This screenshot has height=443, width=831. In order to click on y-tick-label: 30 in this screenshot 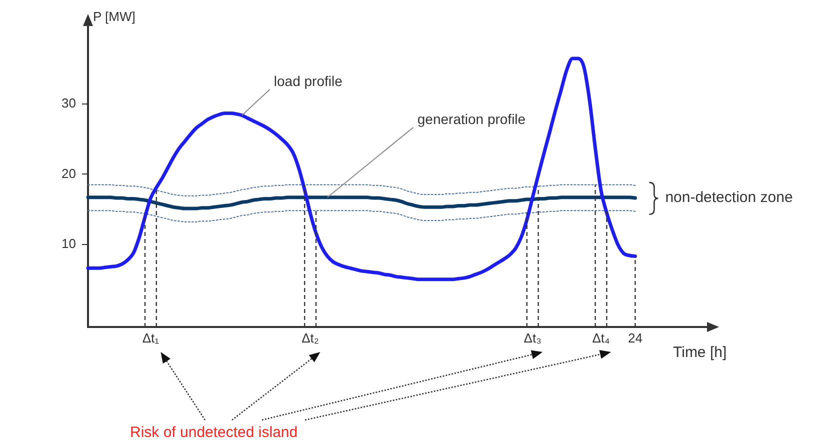, I will do `click(69, 103)`.